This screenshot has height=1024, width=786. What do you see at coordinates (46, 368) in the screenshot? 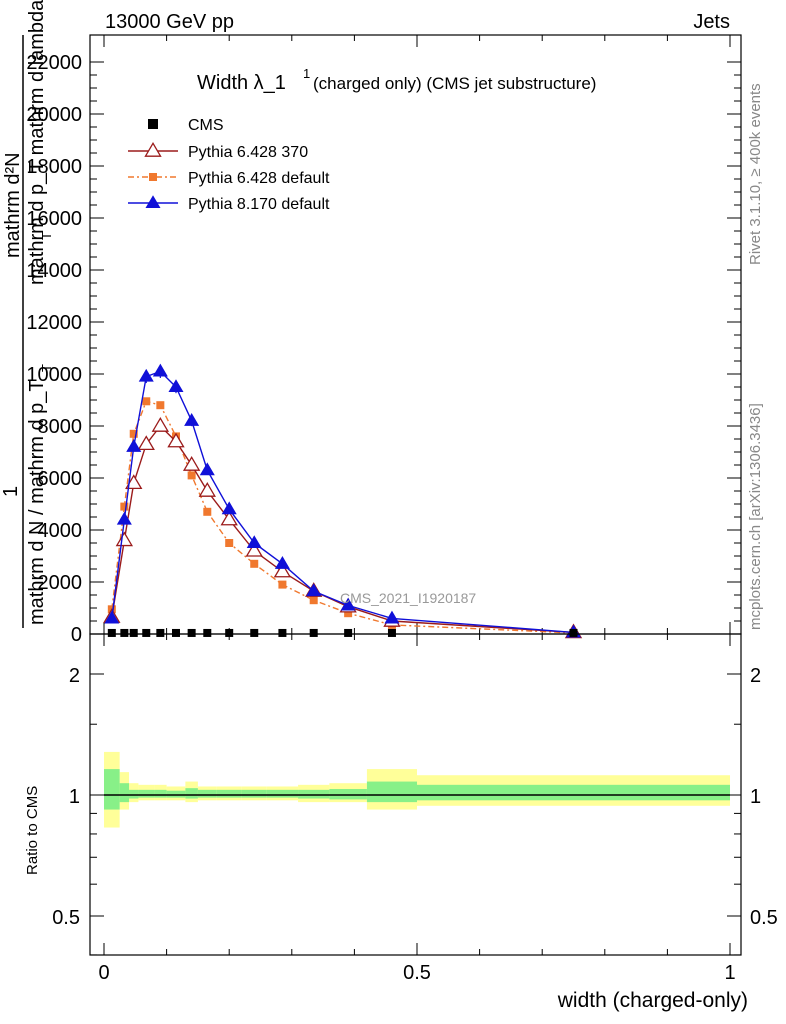
I see `ylabel-sub-t-2: T` at bounding box center [46, 368].